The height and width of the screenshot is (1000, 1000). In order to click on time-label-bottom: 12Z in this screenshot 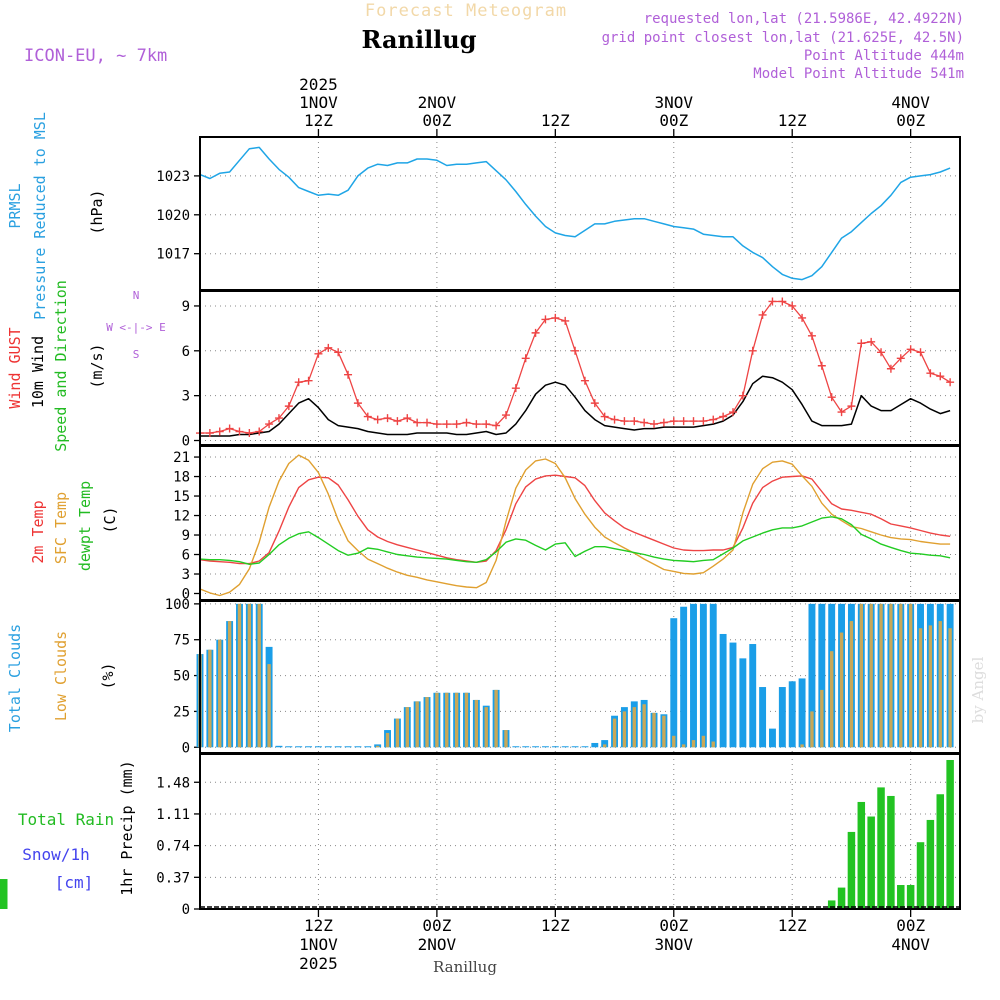, I will do `click(318, 925)`.